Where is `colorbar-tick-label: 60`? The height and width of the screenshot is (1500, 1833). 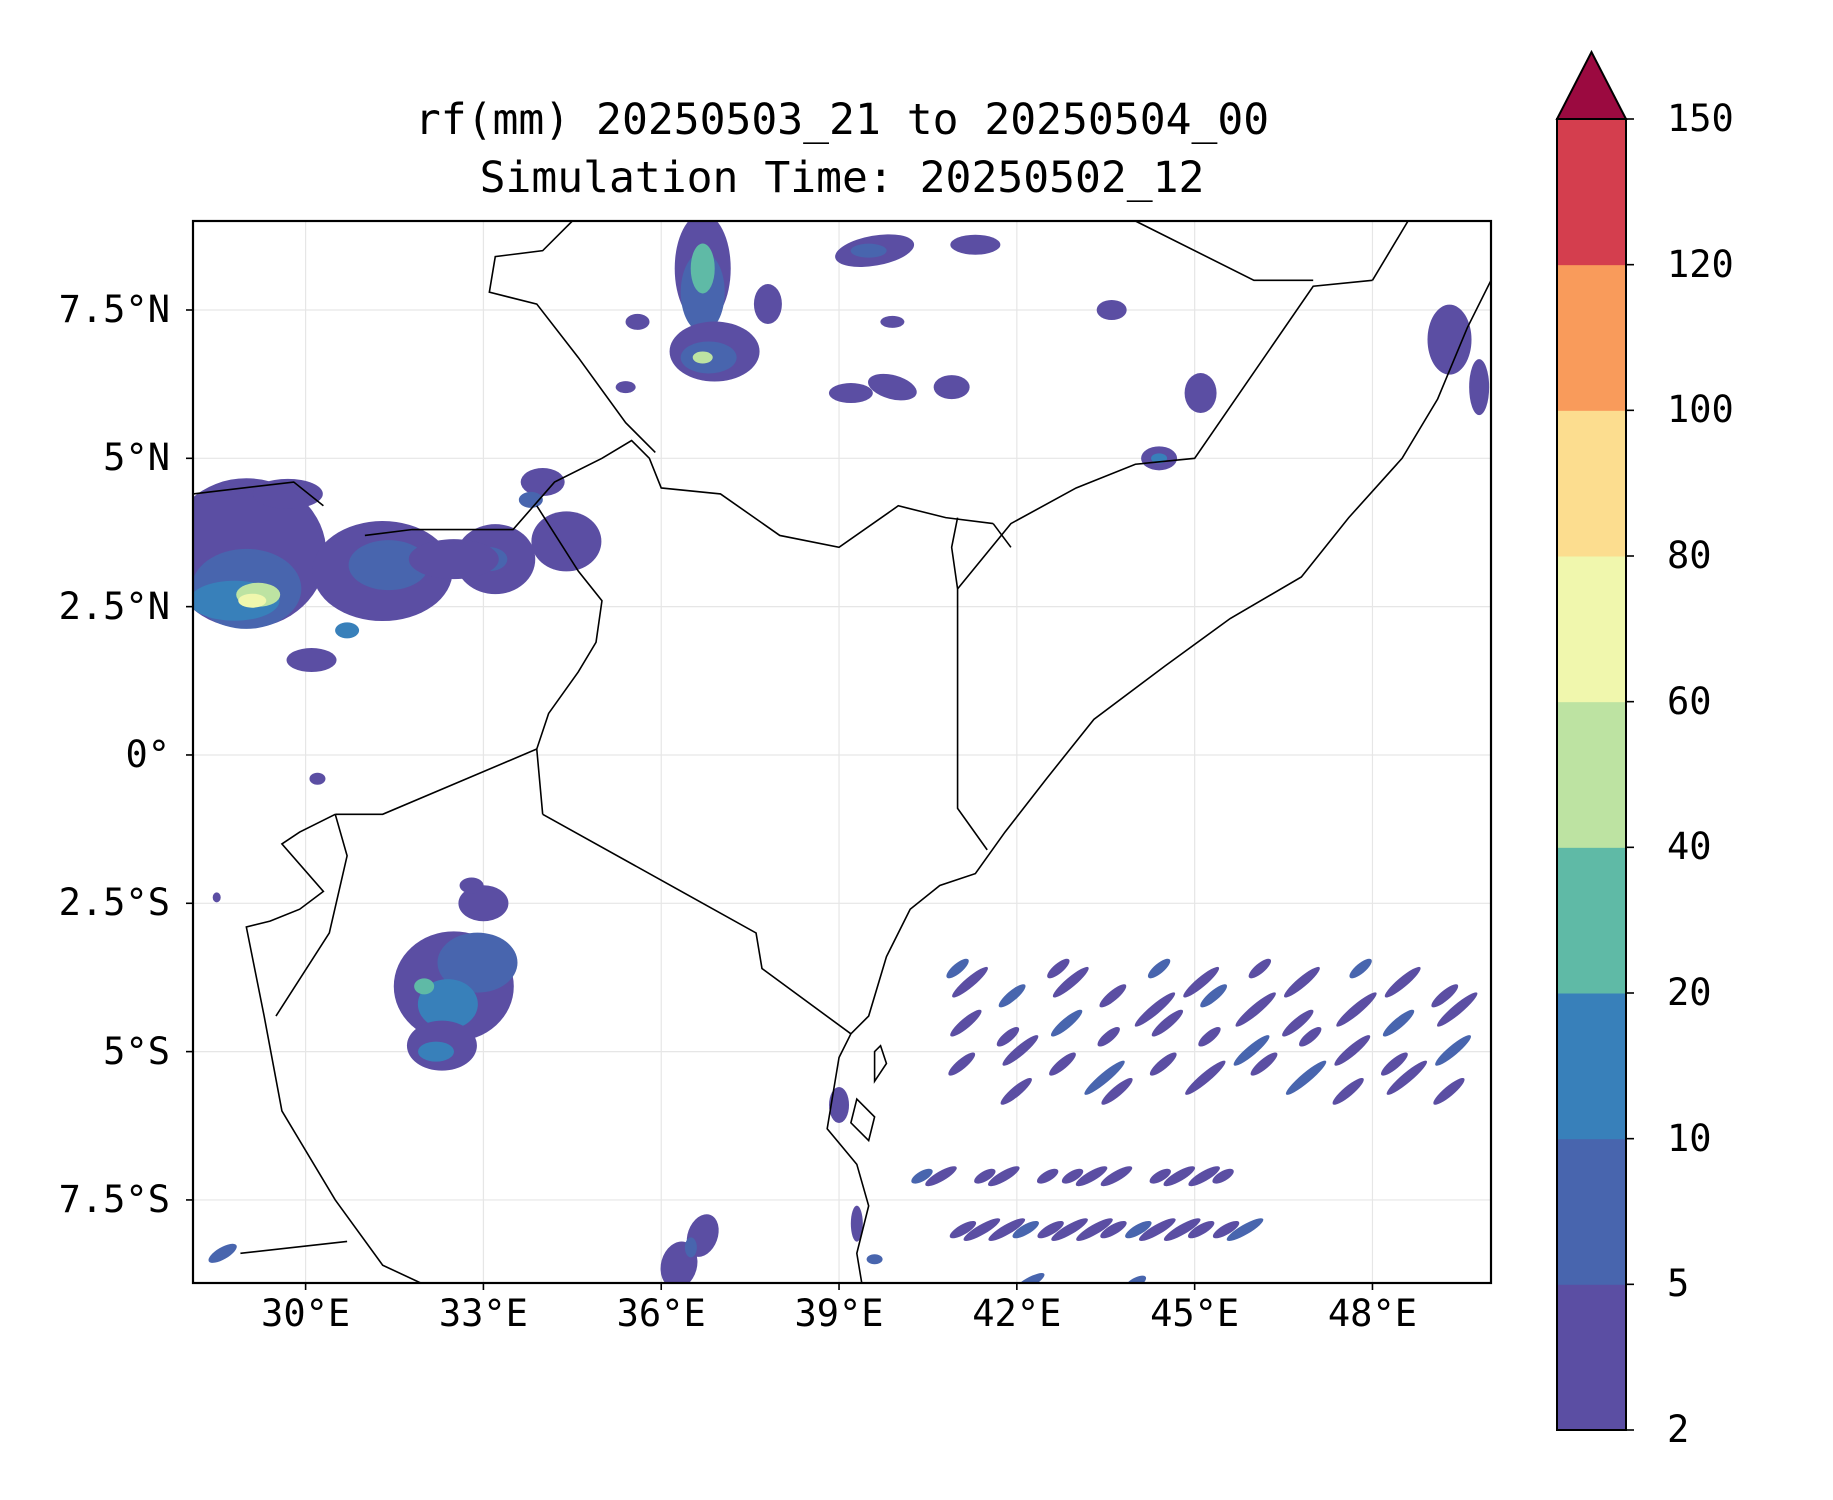 colorbar-tick-label: 60 is located at coordinates (1689, 701).